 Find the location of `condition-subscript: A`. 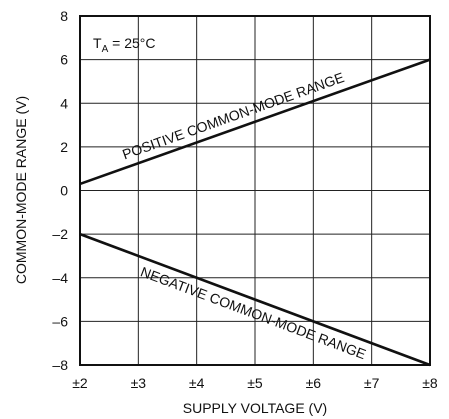

condition-subscript: A is located at coordinates (105, 49).